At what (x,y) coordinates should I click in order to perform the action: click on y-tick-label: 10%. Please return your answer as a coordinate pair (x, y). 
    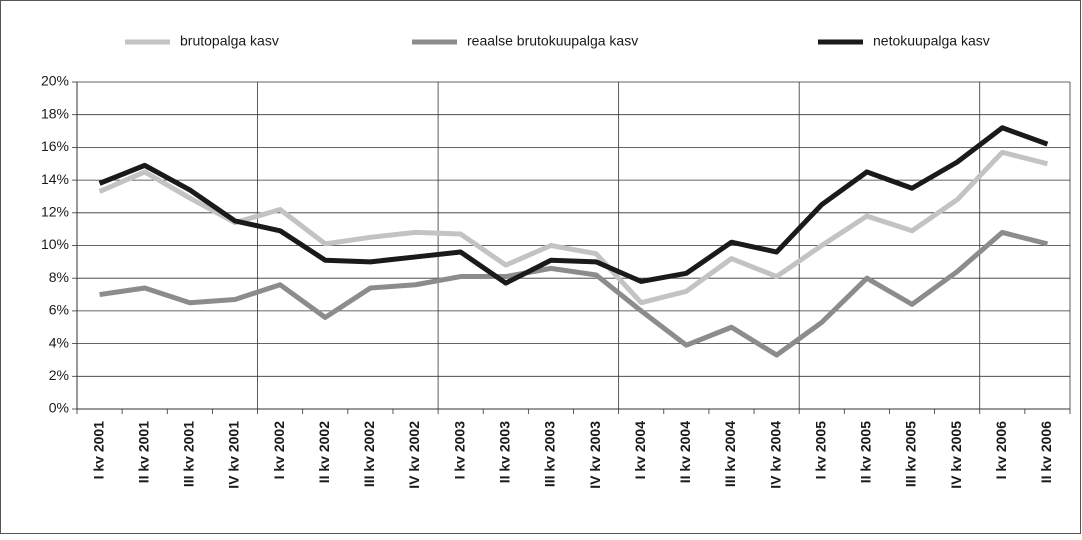
    Looking at the image, I should click on (55, 244).